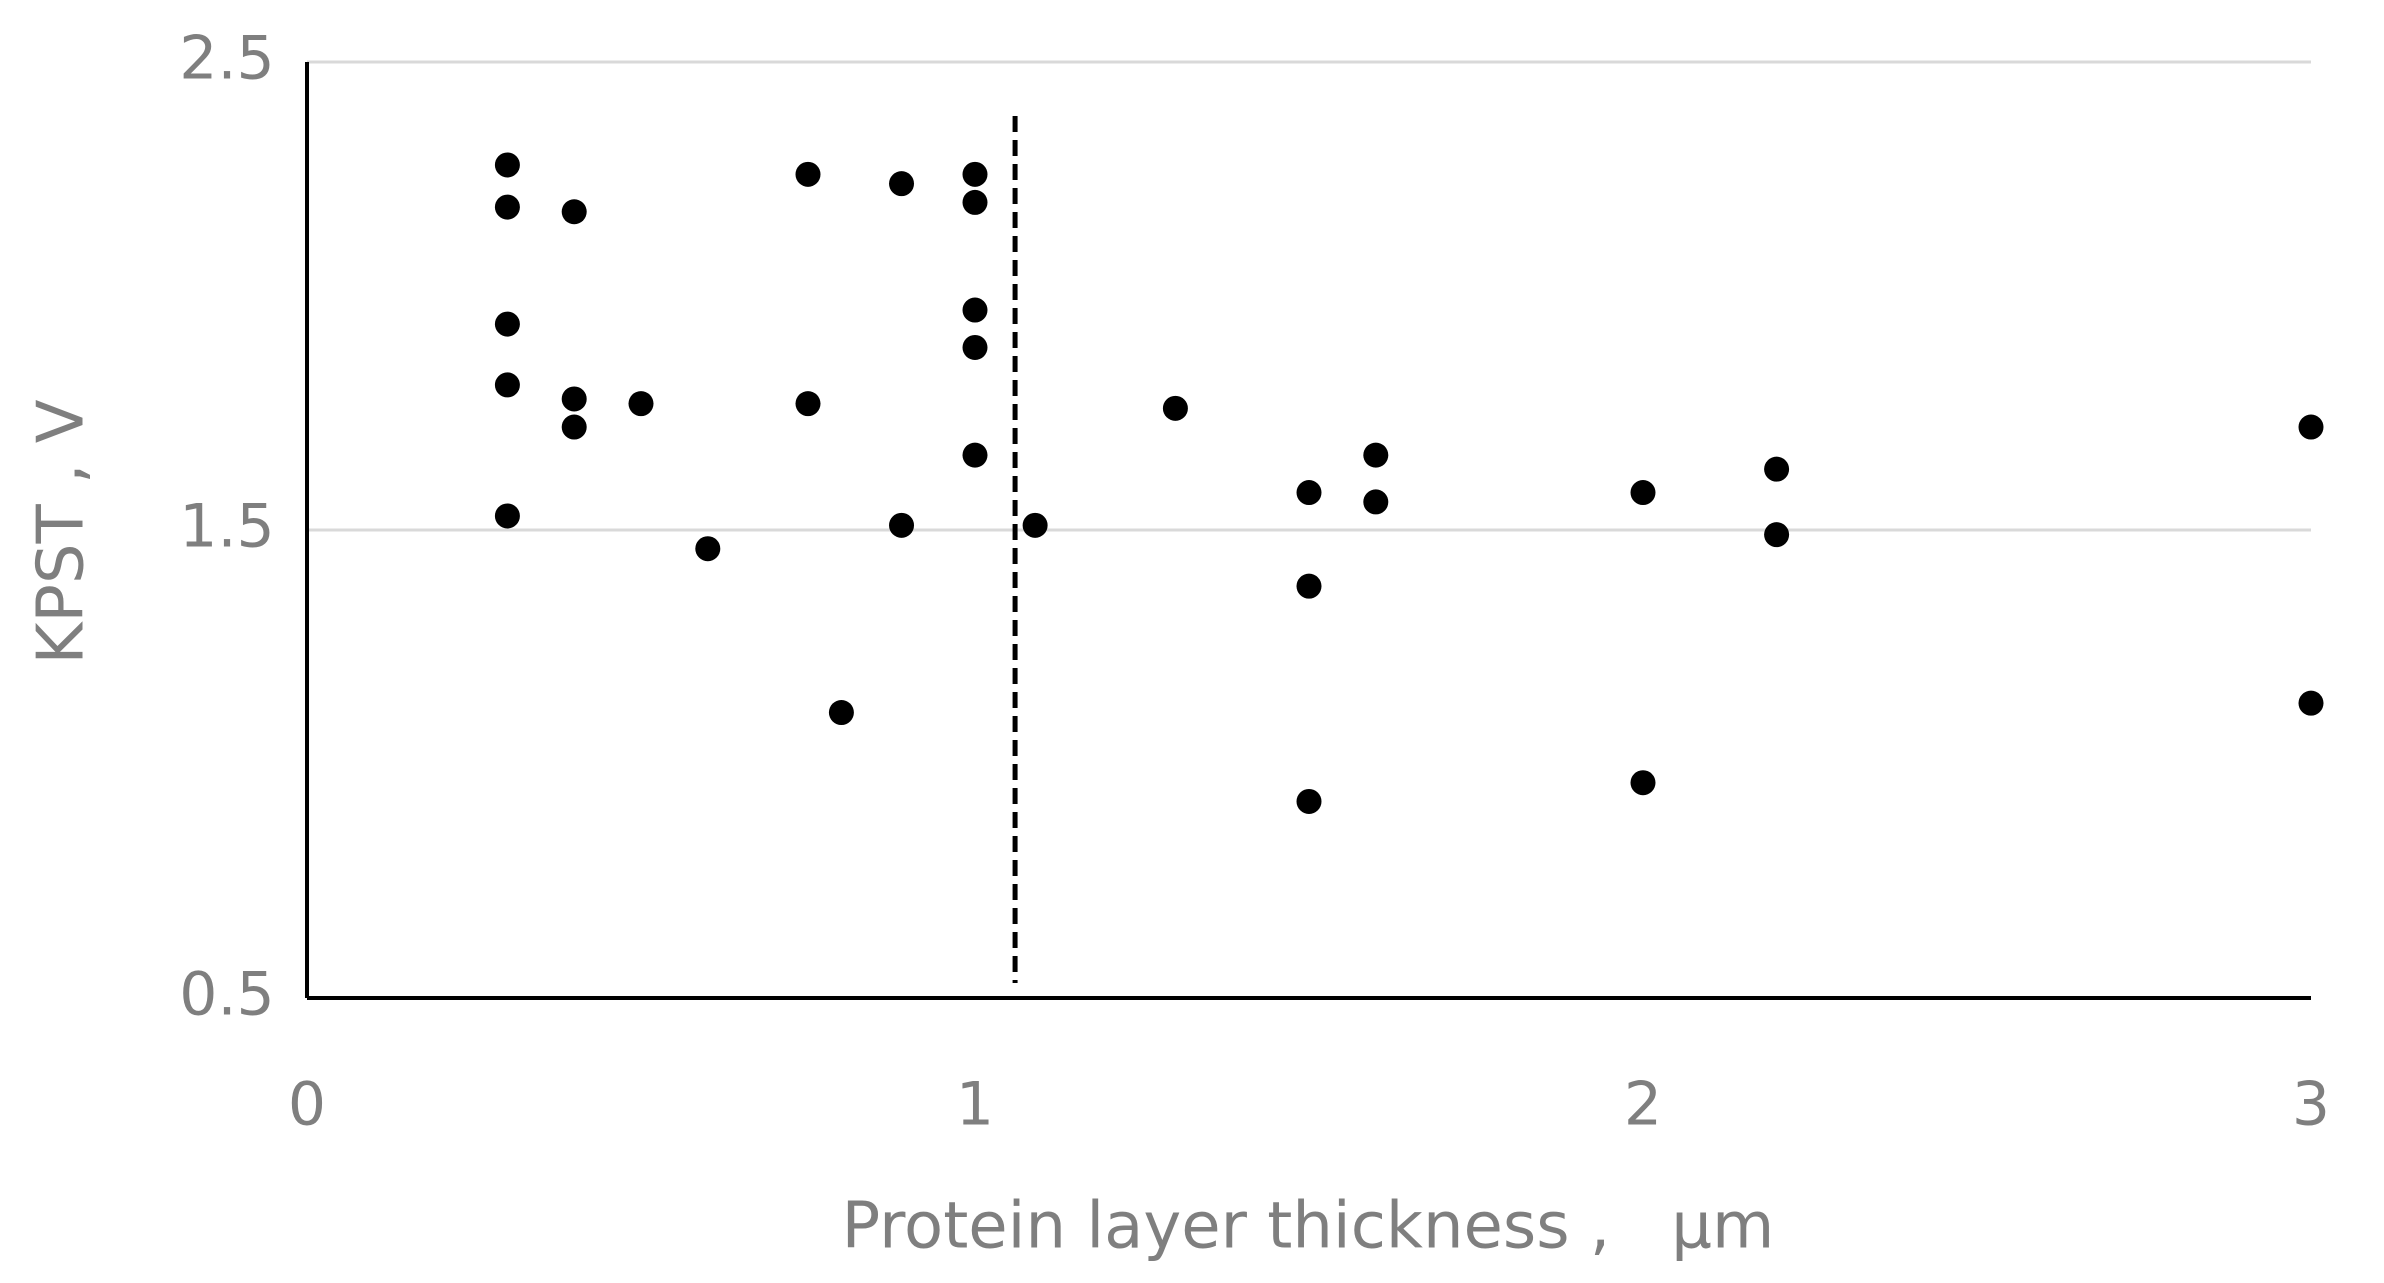 Image resolution: width=2384 pixels, height=1283 pixels. What do you see at coordinates (1308, 1227) in the screenshot?
I see `x-axis-label: Protein layer thickness , μm` at bounding box center [1308, 1227].